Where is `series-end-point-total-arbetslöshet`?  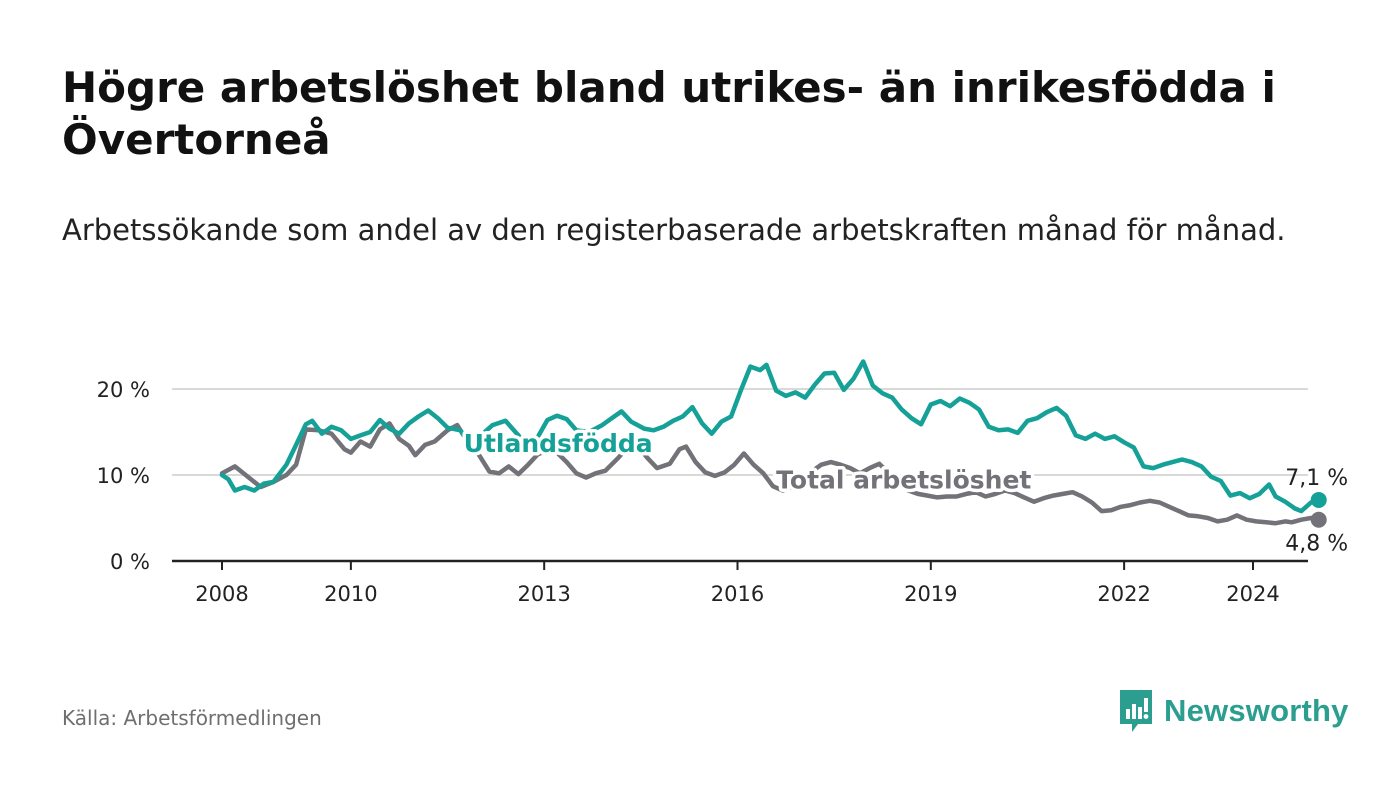
series-end-point-total-arbetslöshet is located at coordinates (1318, 519).